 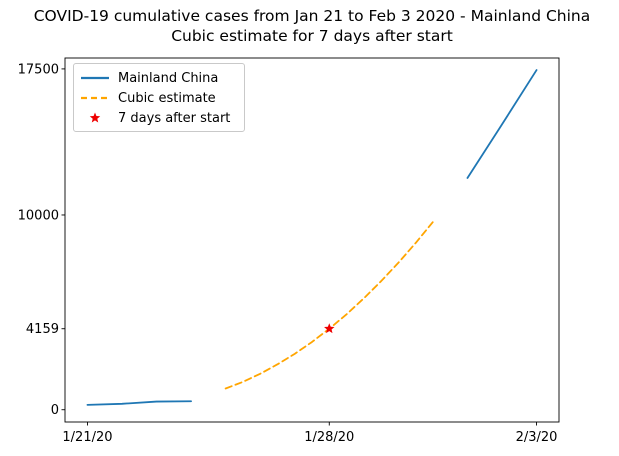 What do you see at coordinates (329, 305) in the screenshot?
I see `series-cubic-estimate` at bounding box center [329, 305].